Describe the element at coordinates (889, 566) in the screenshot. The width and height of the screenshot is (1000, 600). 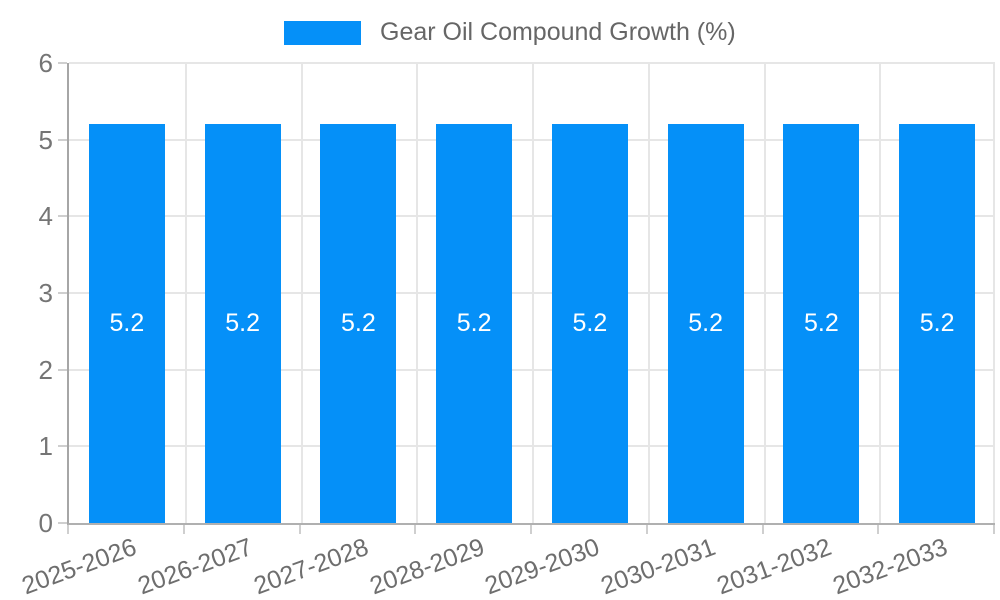
I see `x-axis-label: 2032-2033` at that location.